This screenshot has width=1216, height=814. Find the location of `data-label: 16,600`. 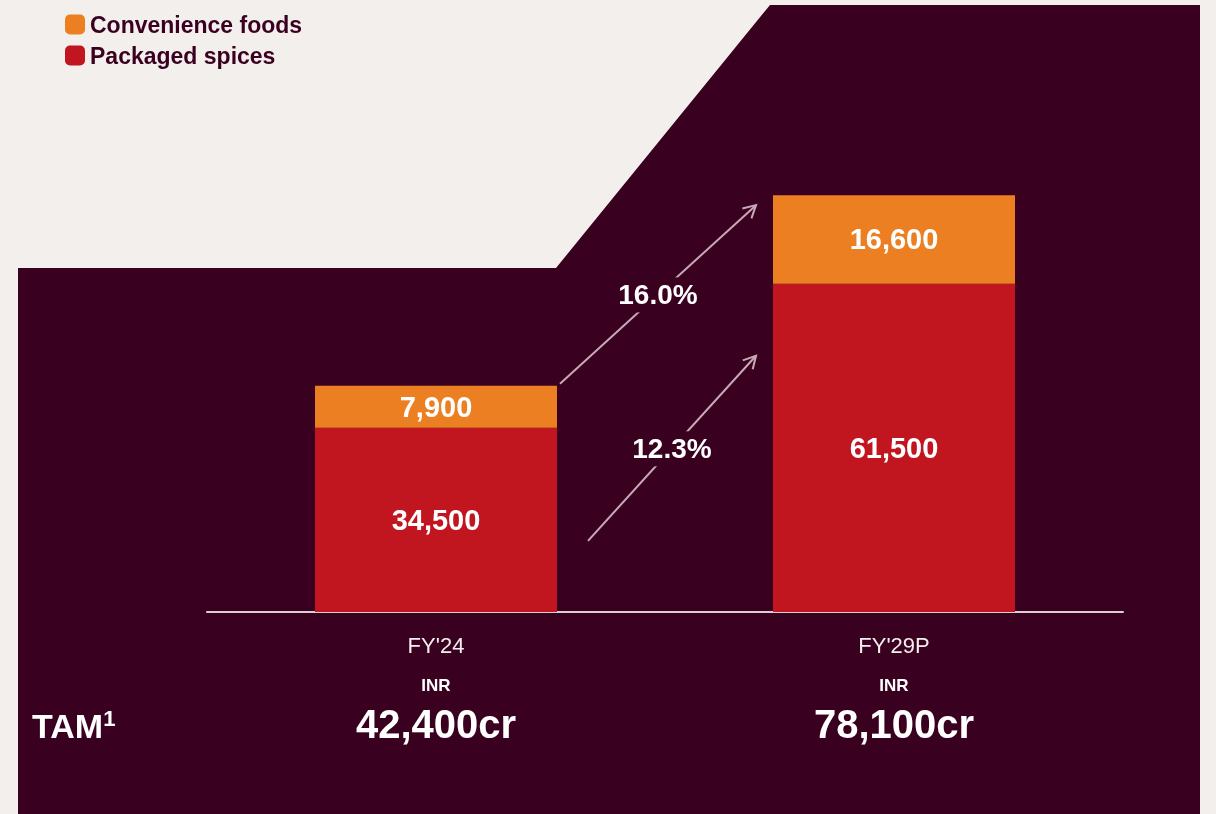

data-label: 16,600 is located at coordinates (894, 239).